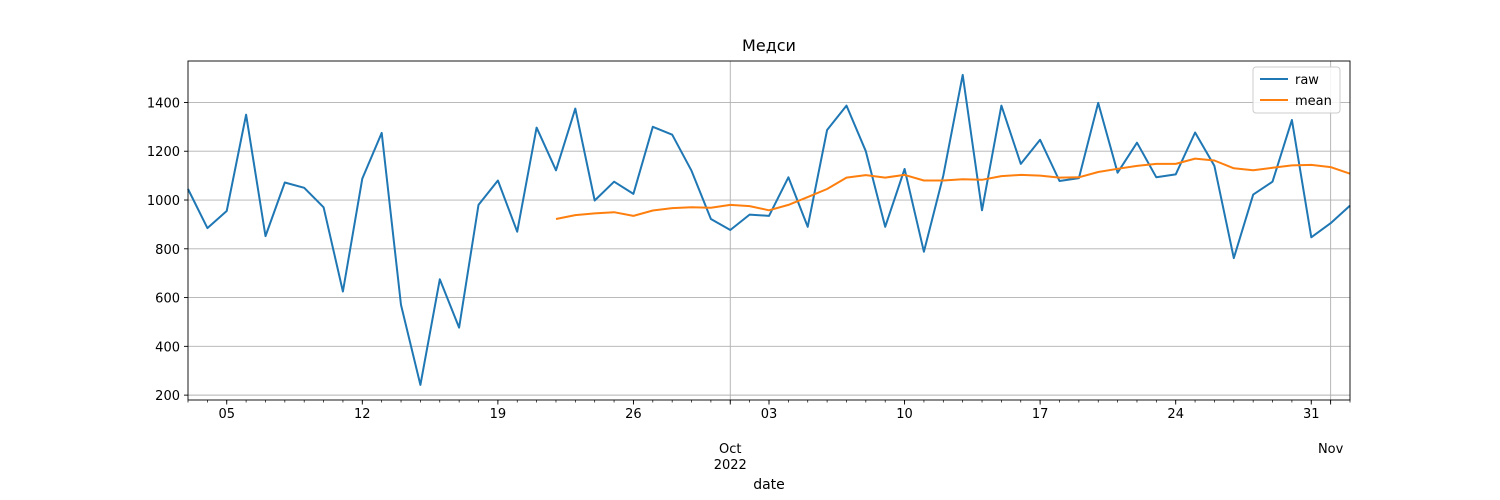 Image resolution: width=1500 pixels, height=500 pixels. What do you see at coordinates (769, 485) in the screenshot?
I see `x-axis-title: date` at bounding box center [769, 485].